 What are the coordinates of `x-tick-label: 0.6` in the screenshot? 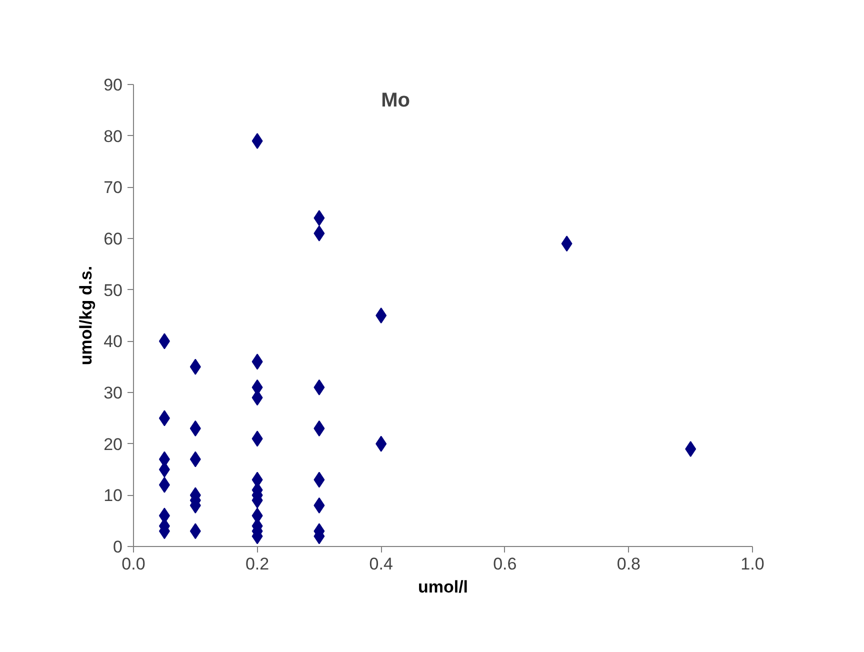 It's located at (505, 564).